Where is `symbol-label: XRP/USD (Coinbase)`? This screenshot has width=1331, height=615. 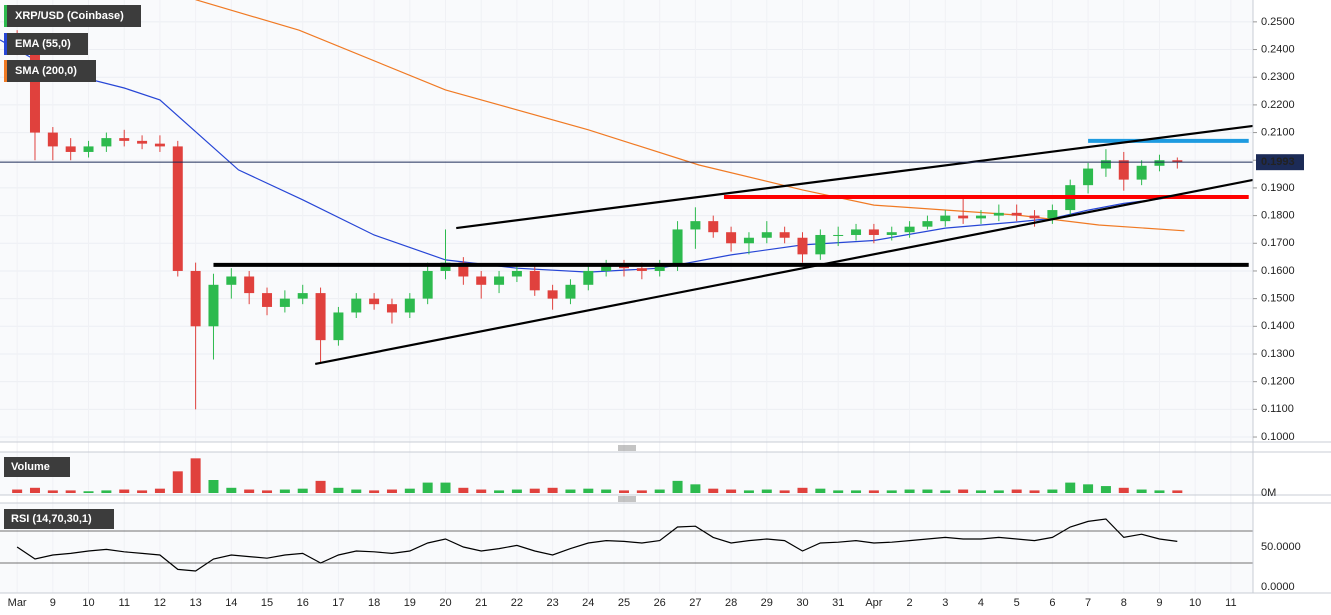
symbol-label: XRP/USD (Coinbase) is located at coordinates (69, 16).